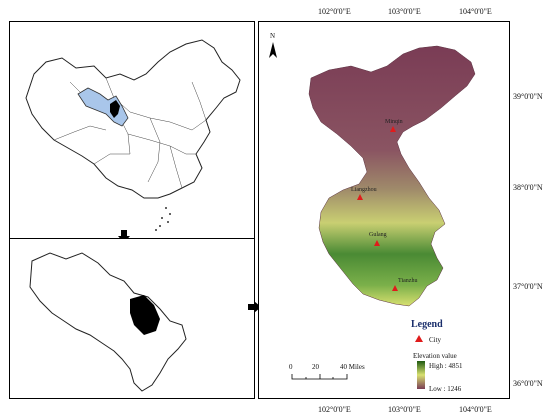 The width and height of the screenshot is (550, 419). I want to click on city-label: Liangzhou, so click(364, 190).